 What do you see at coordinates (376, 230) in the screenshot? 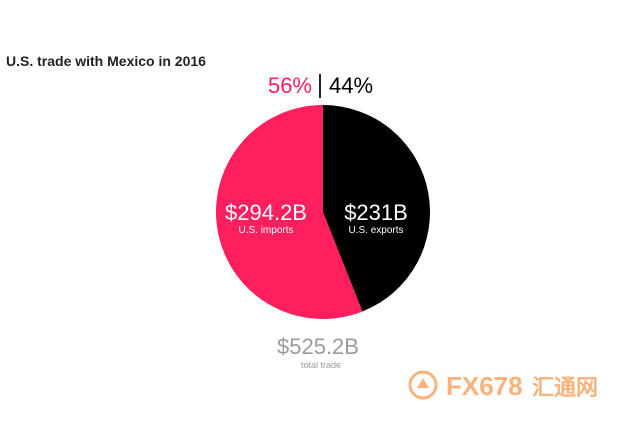
I see `exports-name-label: U.S. exports` at bounding box center [376, 230].